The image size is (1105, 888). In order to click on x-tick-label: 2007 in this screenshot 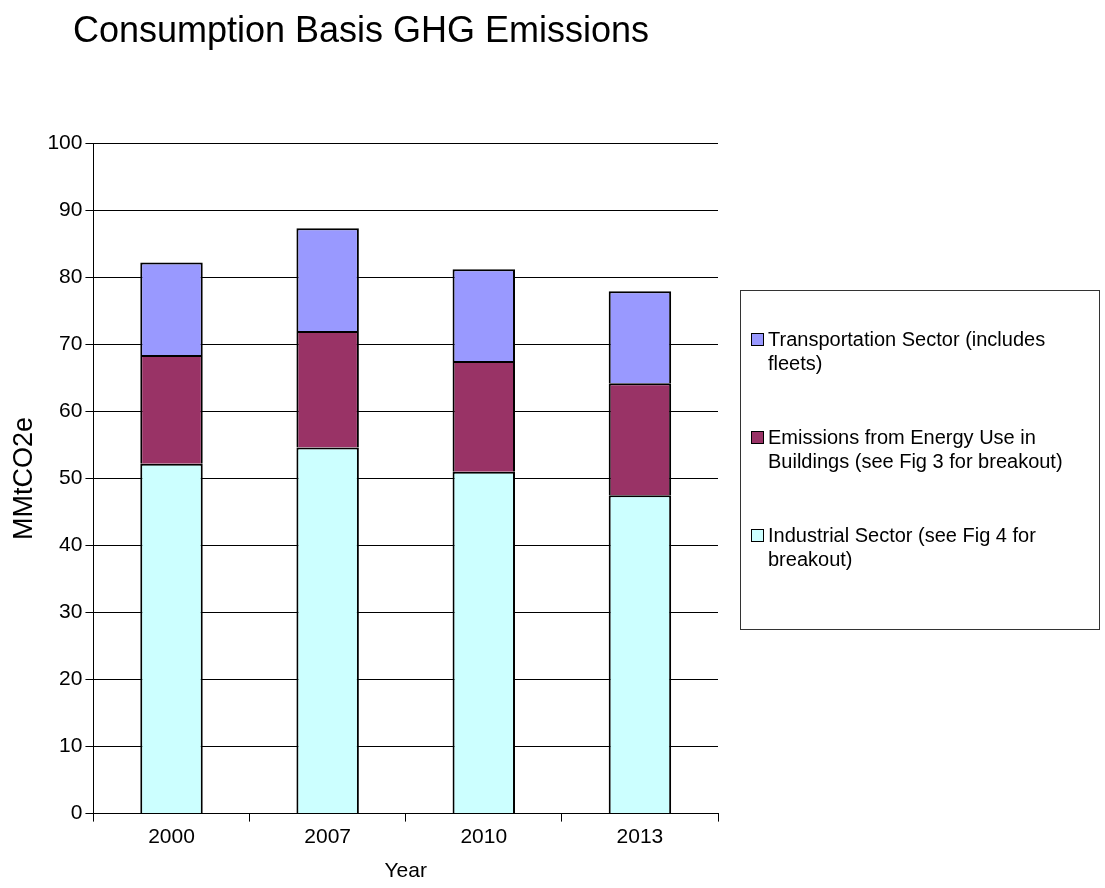, I will do `click(328, 835)`.